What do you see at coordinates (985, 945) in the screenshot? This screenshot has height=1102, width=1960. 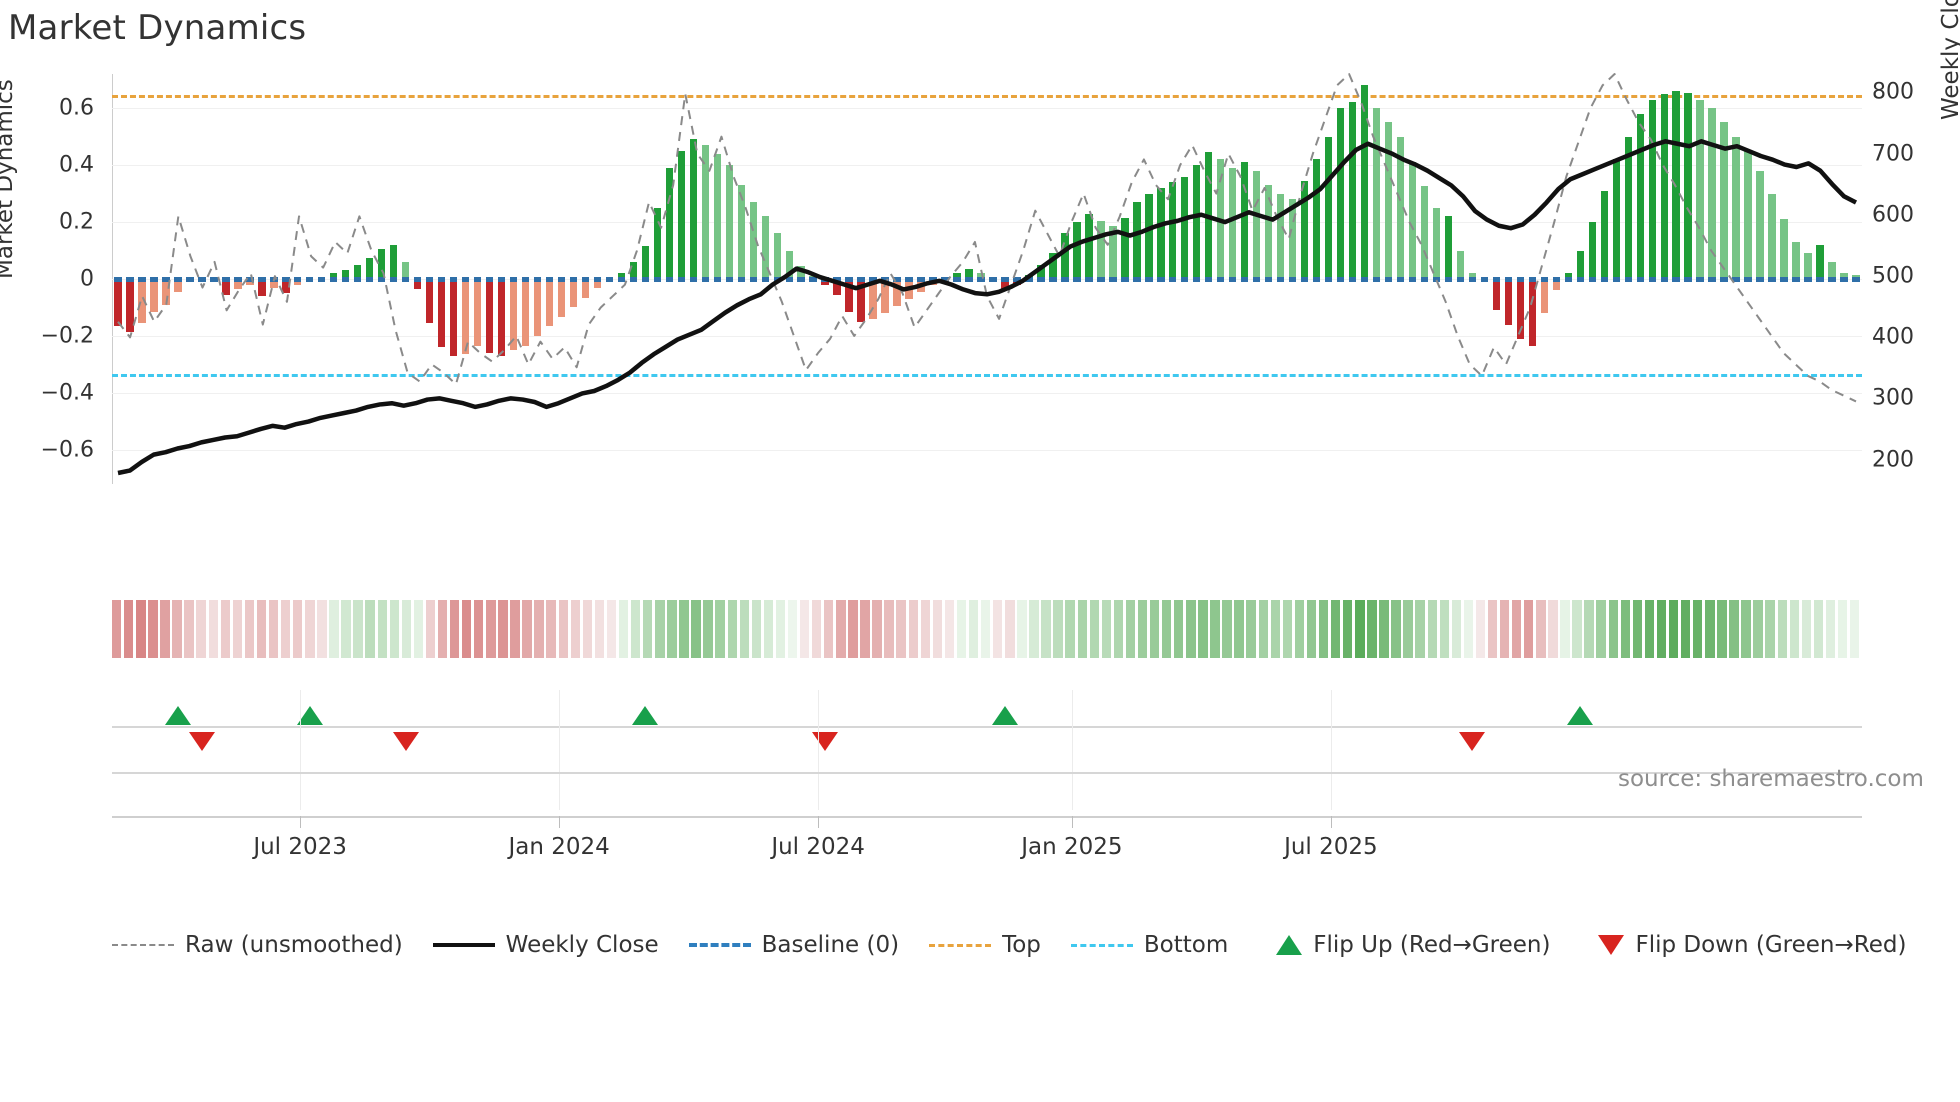 I see `legend-item-3: Top` at bounding box center [985, 945].